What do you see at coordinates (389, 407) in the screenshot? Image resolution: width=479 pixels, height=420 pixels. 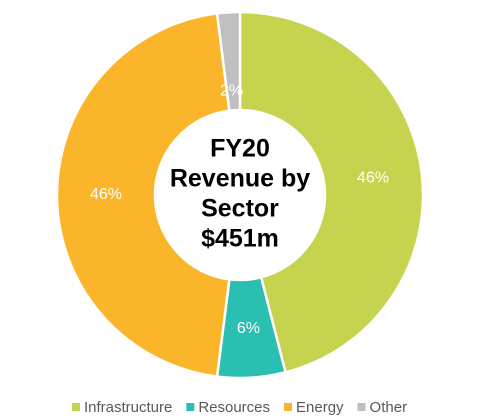 I see `legend-label: Other` at bounding box center [389, 407].